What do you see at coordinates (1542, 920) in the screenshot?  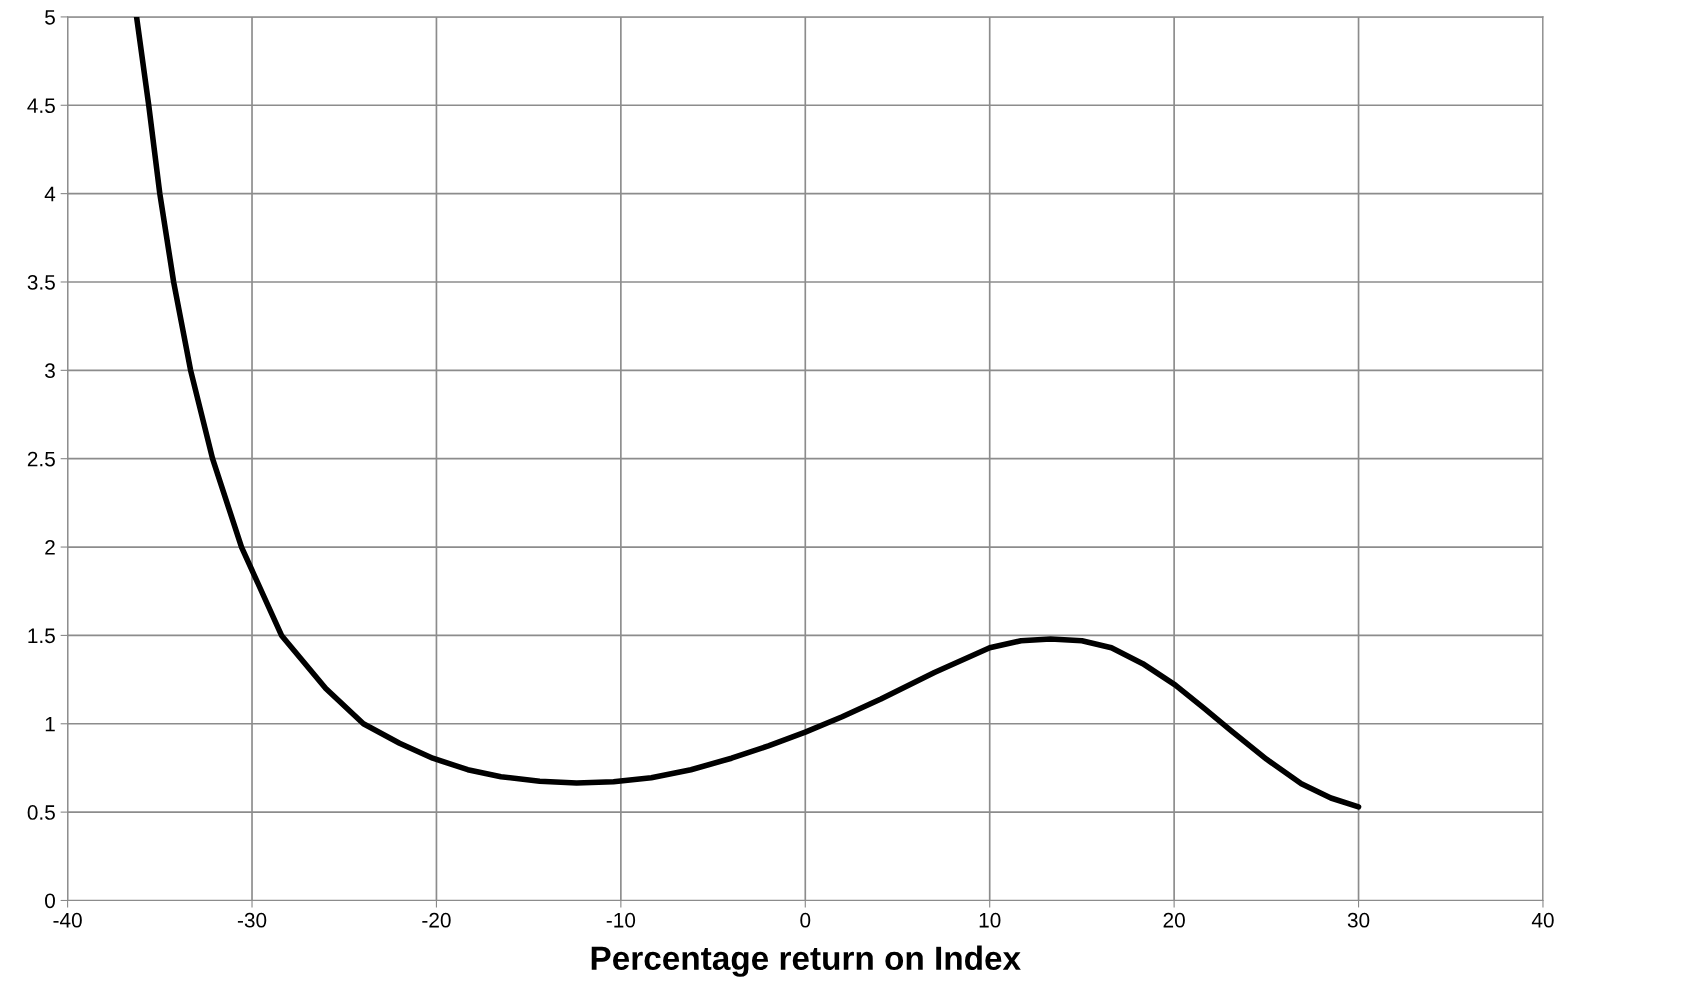 I see `x-tick-label: 40` at bounding box center [1542, 920].